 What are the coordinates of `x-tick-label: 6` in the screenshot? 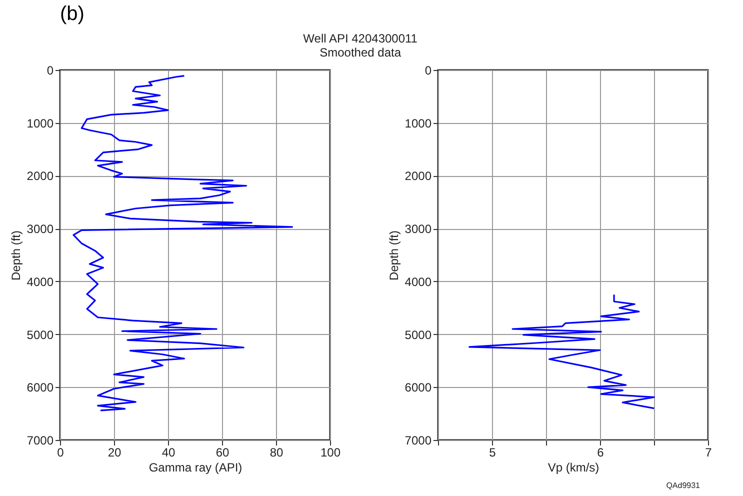 It's located at (600, 453).